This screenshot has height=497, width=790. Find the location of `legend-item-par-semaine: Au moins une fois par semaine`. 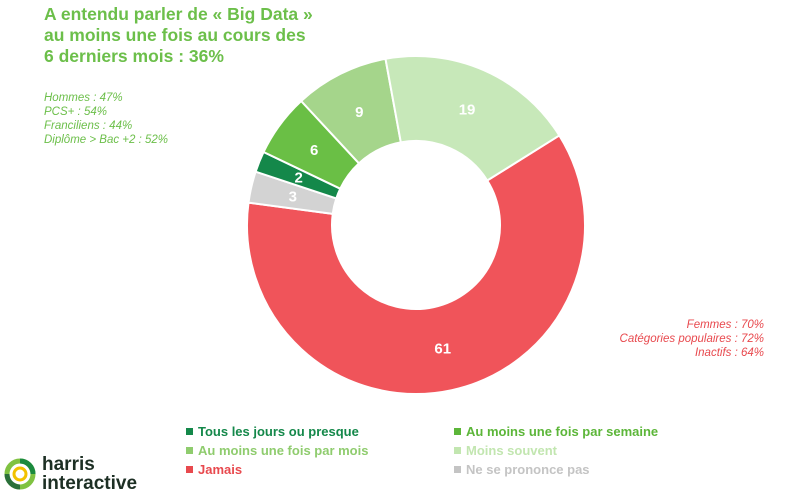

legend-item-par-semaine: Au moins une fois par semaine is located at coordinates (556, 431).